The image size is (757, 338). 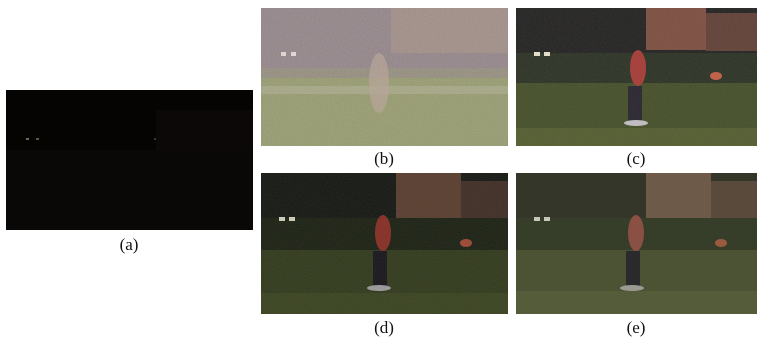 I want to click on panel-b-image, so click(x=384, y=77).